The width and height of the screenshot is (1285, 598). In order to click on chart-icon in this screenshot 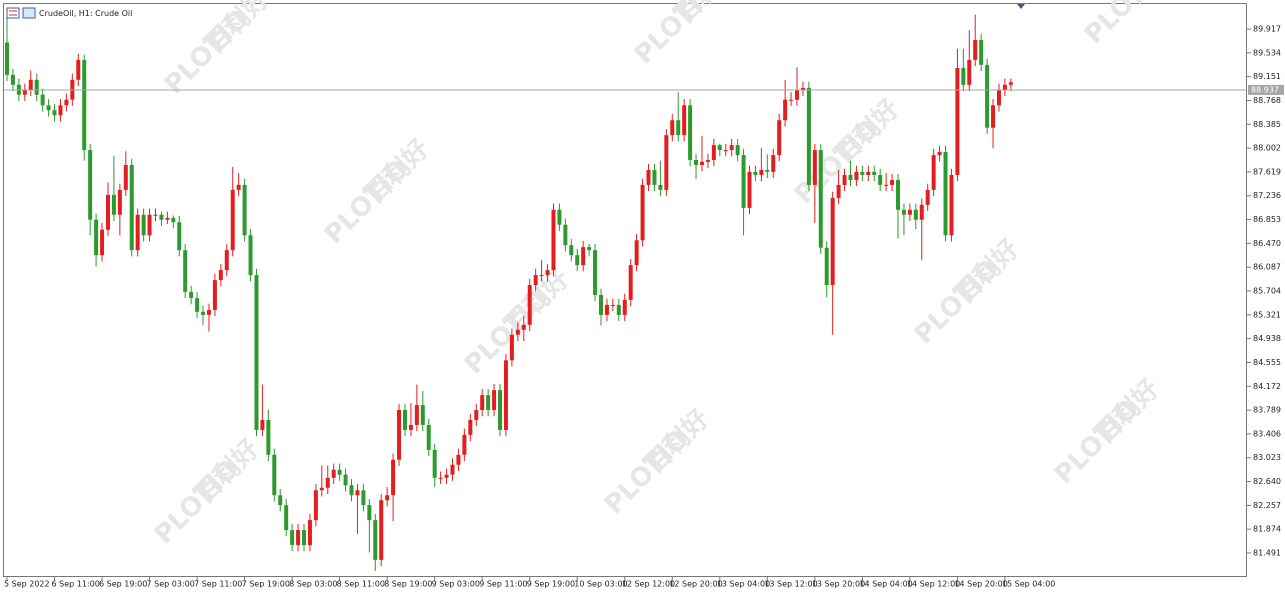, I will do `click(29, 13)`.